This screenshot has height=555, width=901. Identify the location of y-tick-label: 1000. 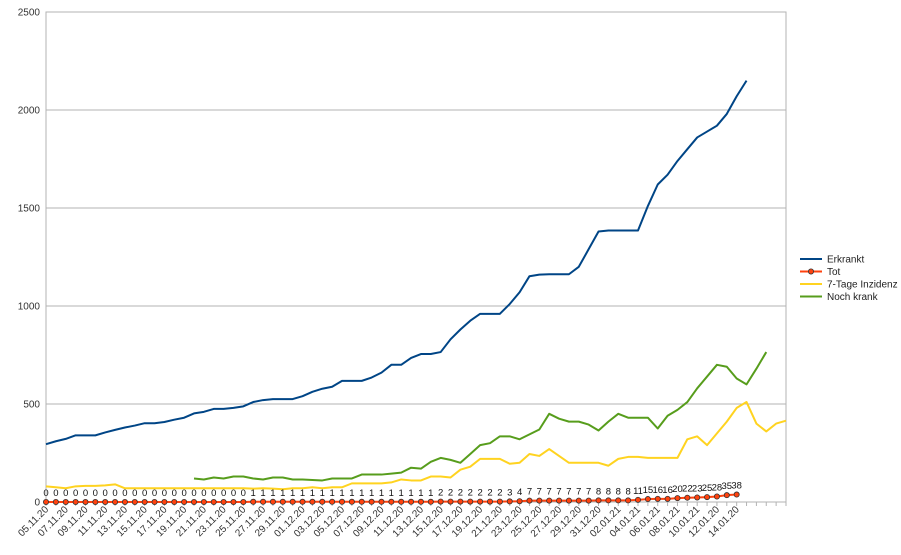
(29, 307).